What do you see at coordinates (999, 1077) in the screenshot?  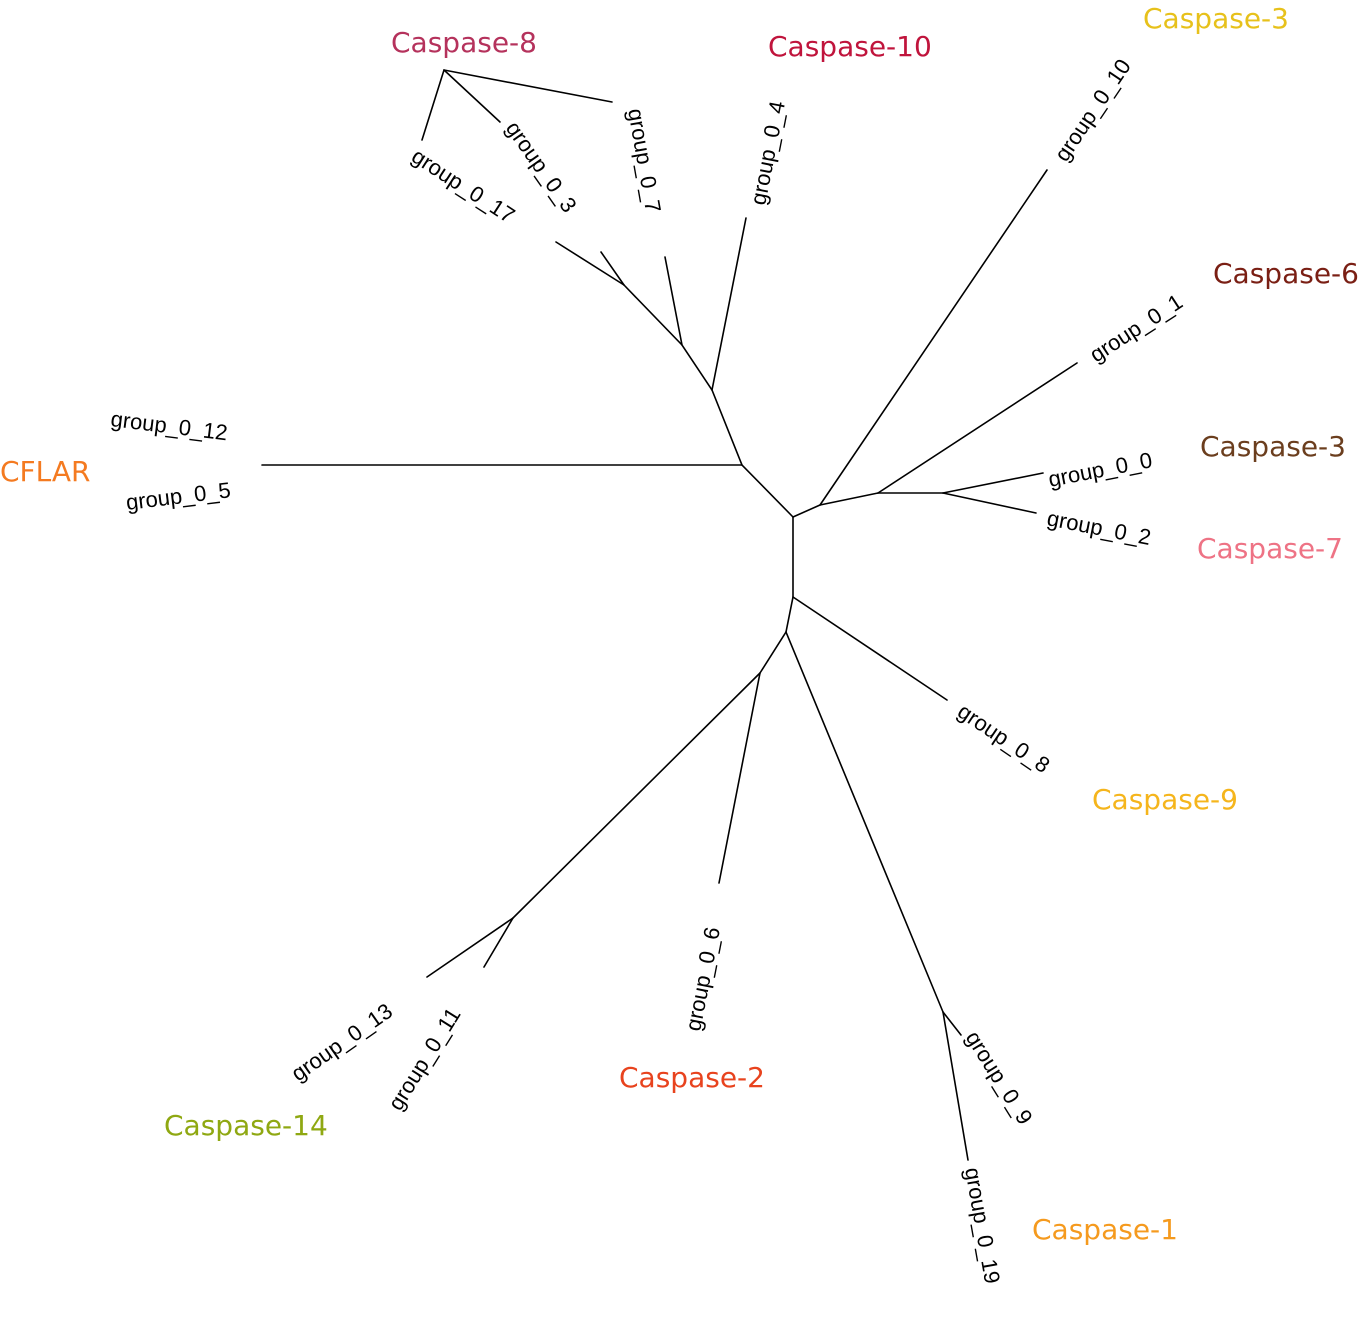 I see `leaf-label: group_0_9` at bounding box center [999, 1077].